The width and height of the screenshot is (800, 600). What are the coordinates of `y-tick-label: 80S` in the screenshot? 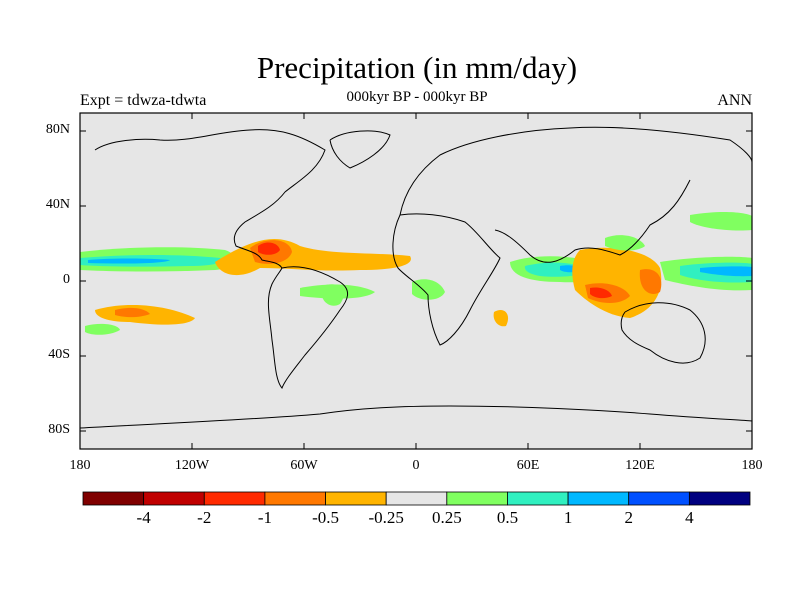 It's located at (59, 429).